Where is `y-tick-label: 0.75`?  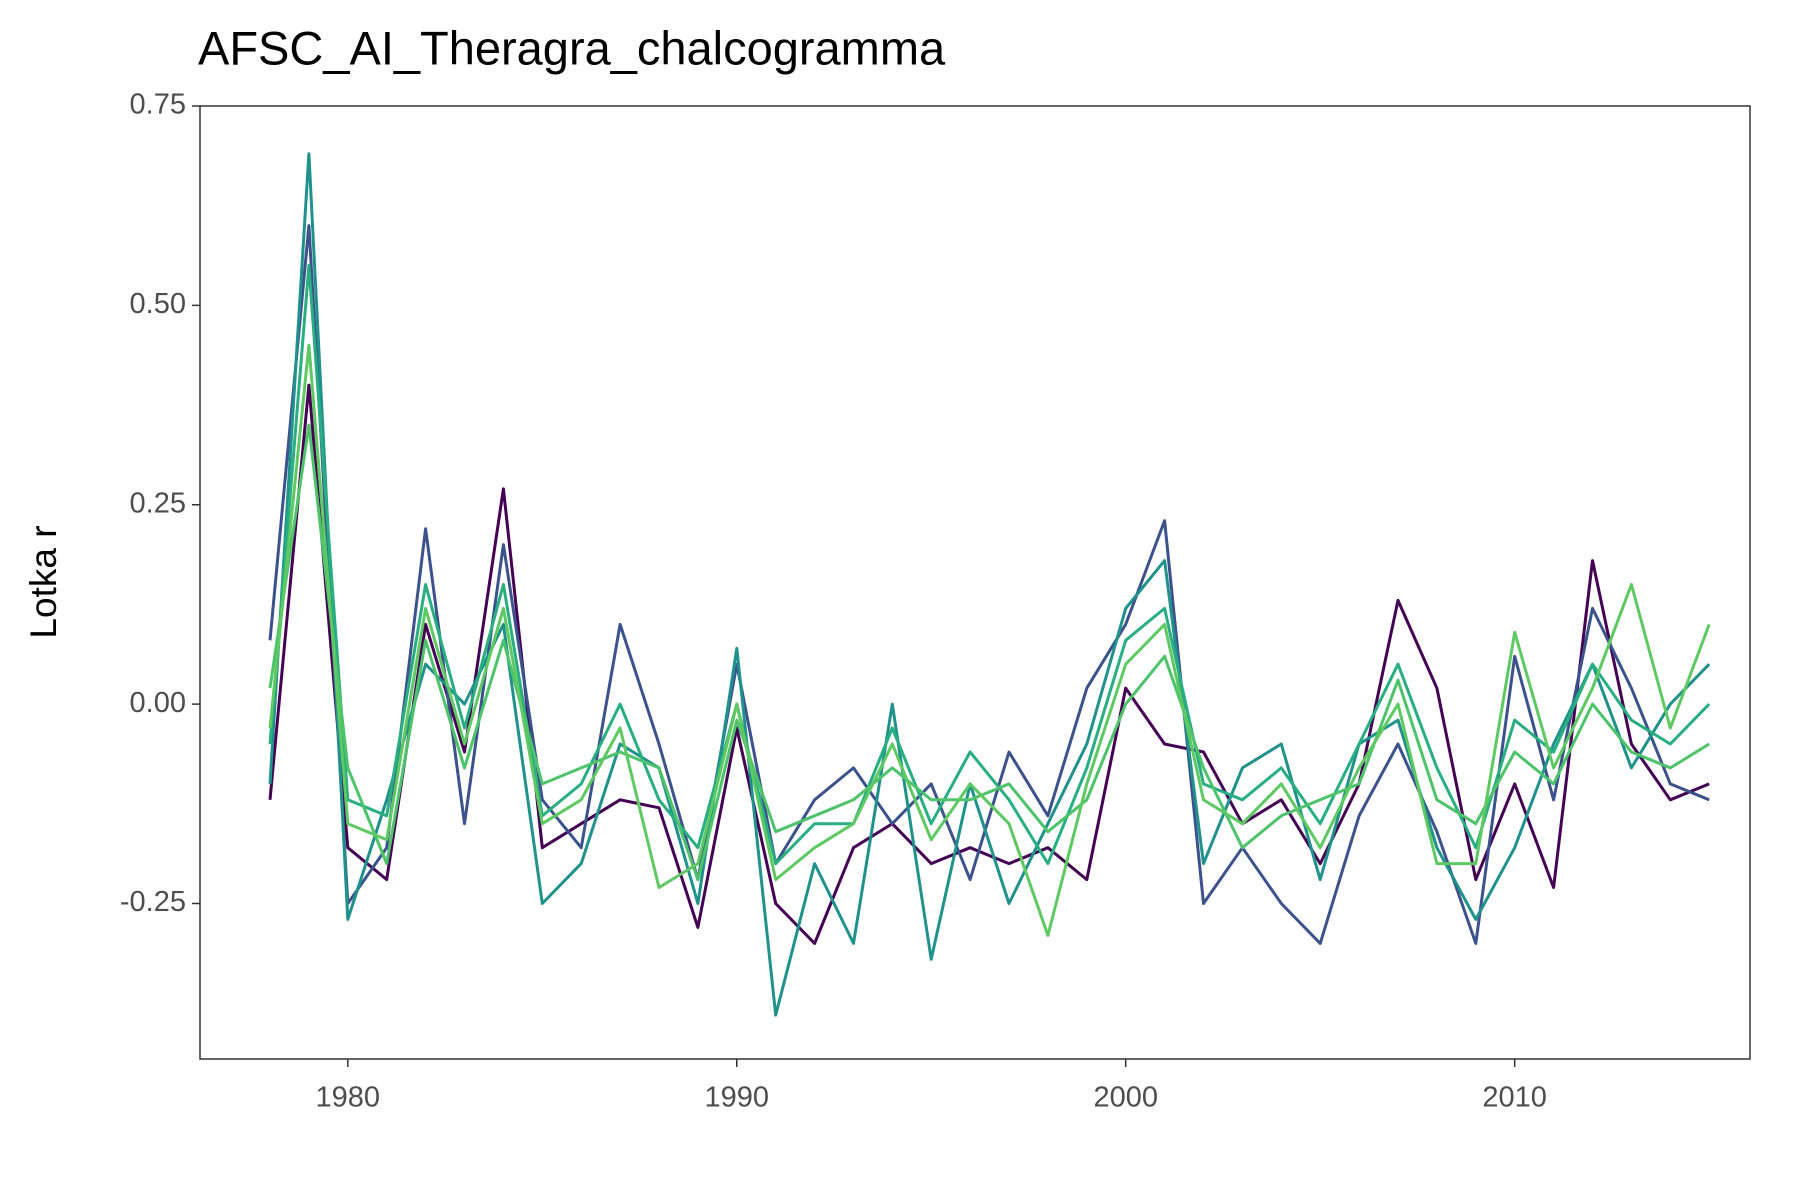
y-tick-label: 0.75 is located at coordinates (158, 105).